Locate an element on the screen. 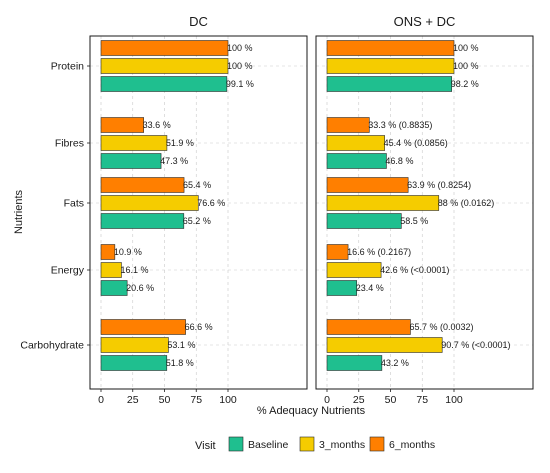  data-label: 88 % (0.0162) is located at coordinates (466, 203).